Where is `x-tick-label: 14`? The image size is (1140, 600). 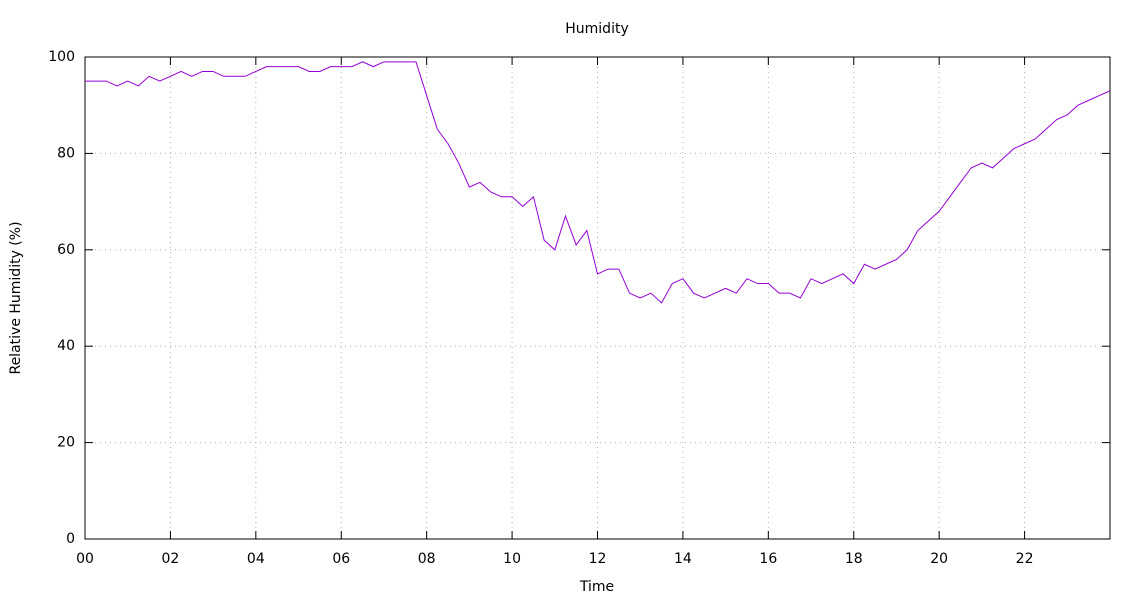 x-tick-label: 14 is located at coordinates (683, 559).